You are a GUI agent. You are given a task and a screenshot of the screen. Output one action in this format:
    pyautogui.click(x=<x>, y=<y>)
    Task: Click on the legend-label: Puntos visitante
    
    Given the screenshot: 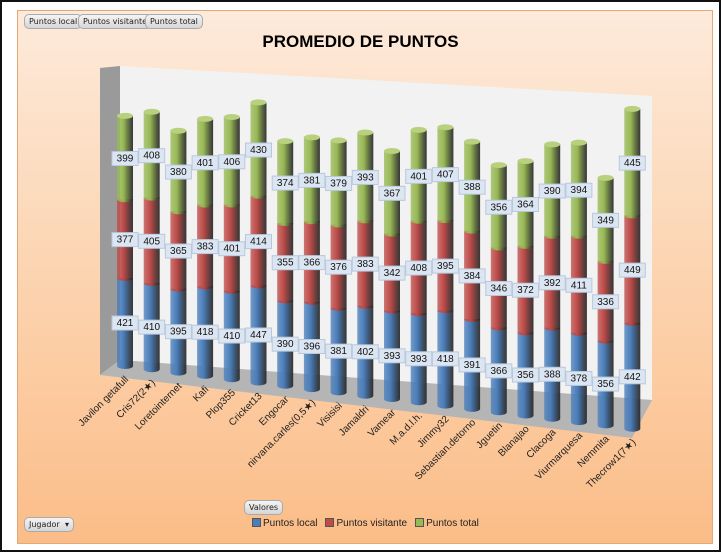 What is the action you would take?
    pyautogui.click(x=372, y=523)
    